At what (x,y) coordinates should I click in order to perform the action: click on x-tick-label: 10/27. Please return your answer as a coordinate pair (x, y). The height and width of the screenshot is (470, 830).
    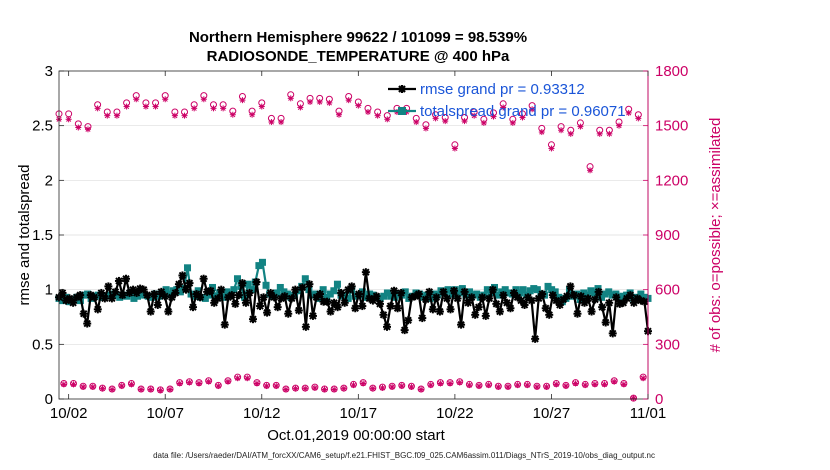
    Looking at the image, I should click on (552, 413).